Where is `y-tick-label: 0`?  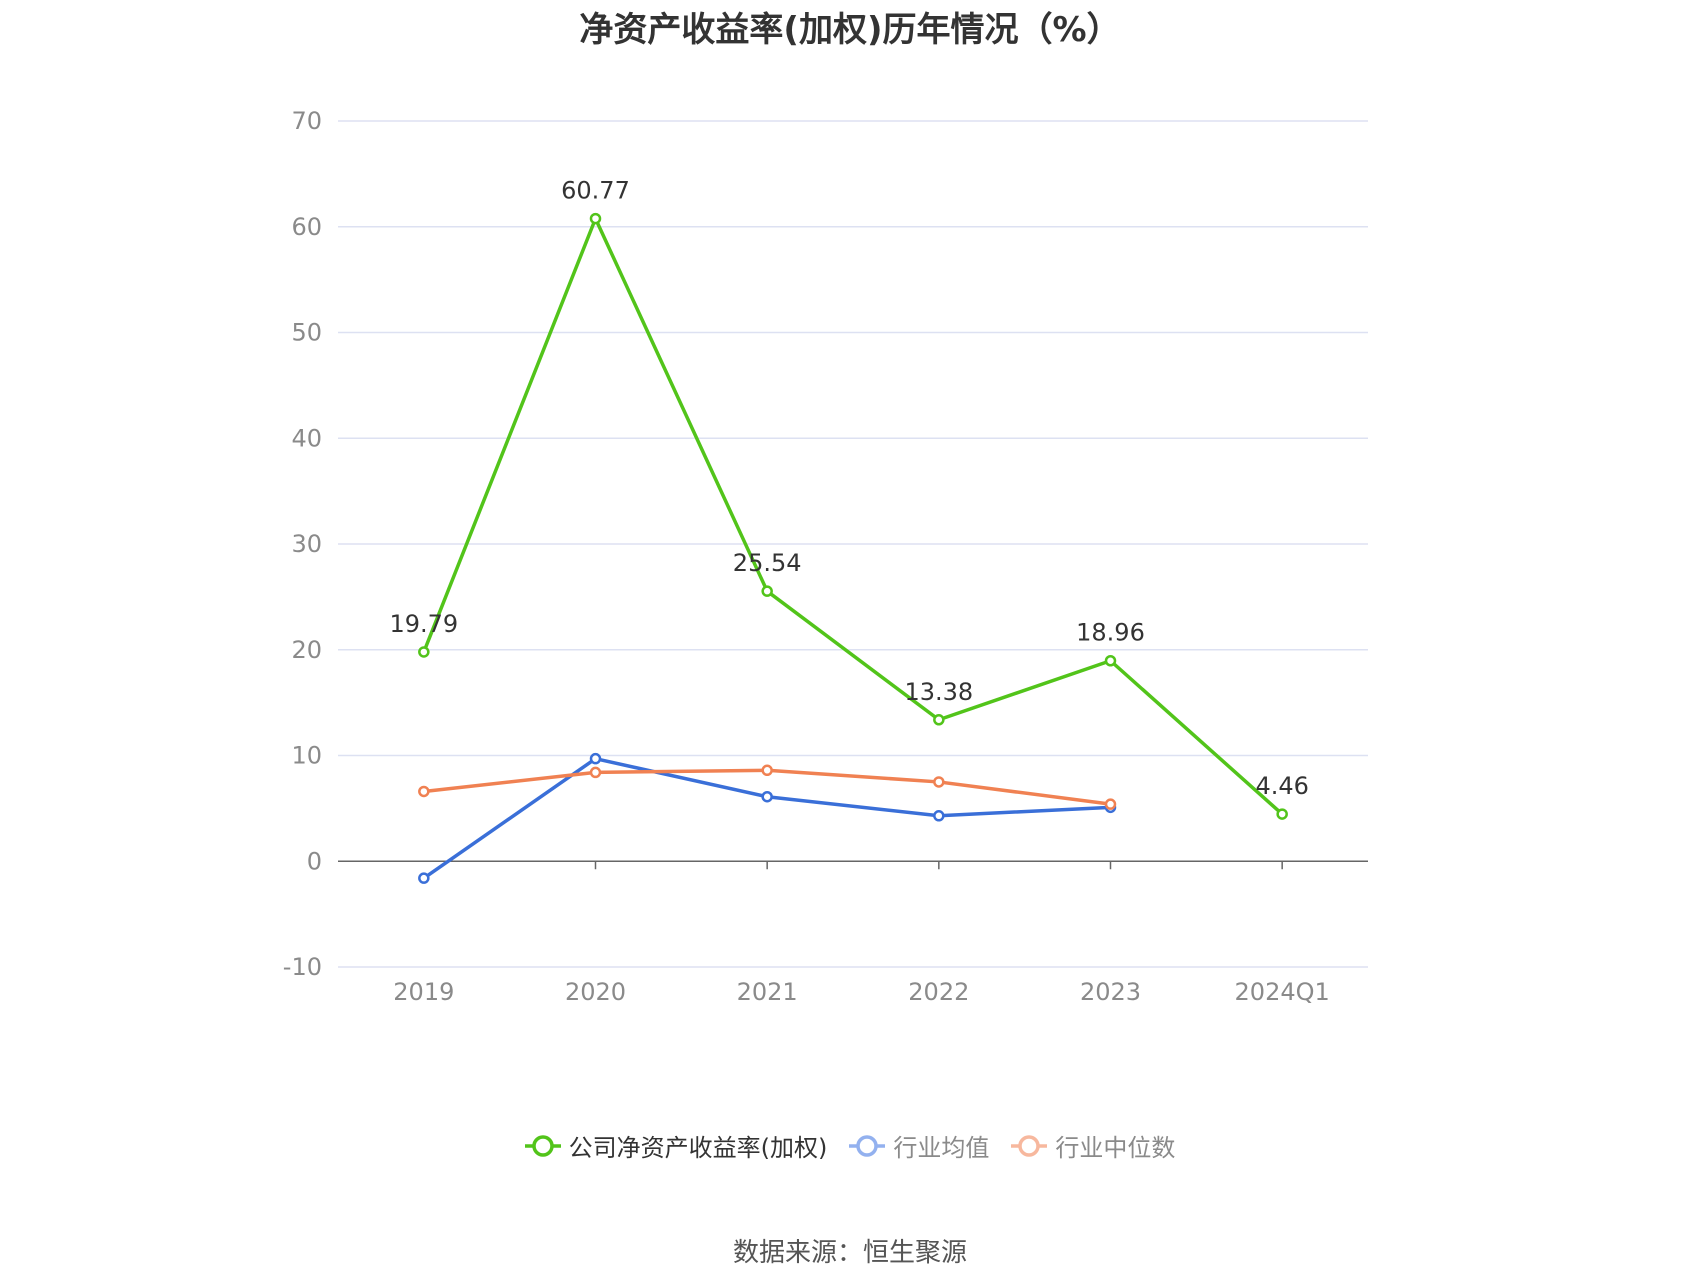
y-tick-label: 0 is located at coordinates (314, 861).